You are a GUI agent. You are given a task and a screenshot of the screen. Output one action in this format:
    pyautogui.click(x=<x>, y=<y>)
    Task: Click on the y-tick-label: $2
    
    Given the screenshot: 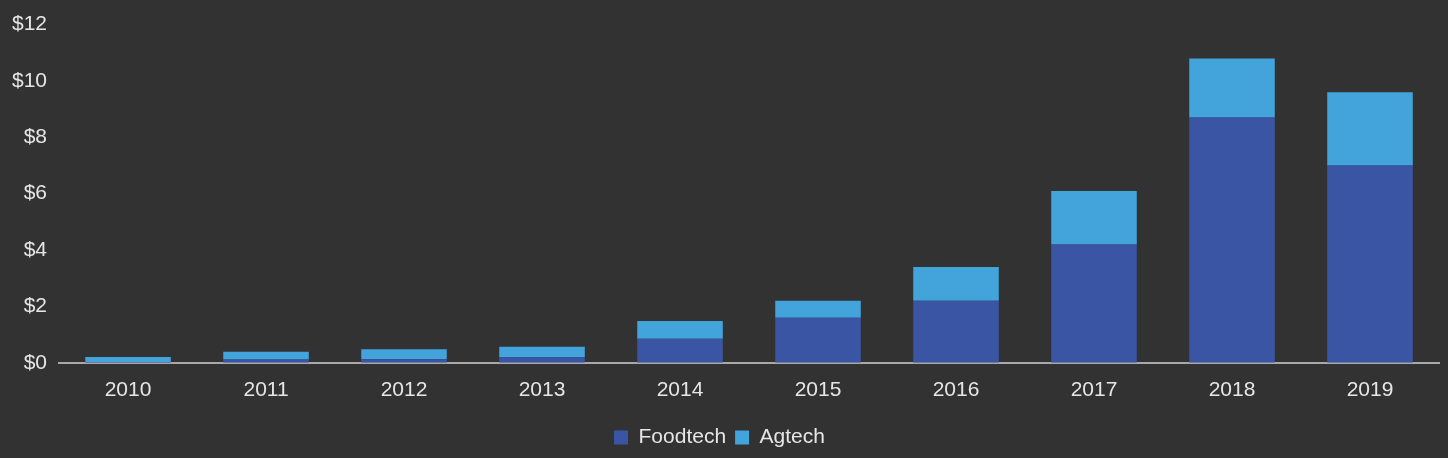 What is the action you would take?
    pyautogui.click(x=35, y=305)
    